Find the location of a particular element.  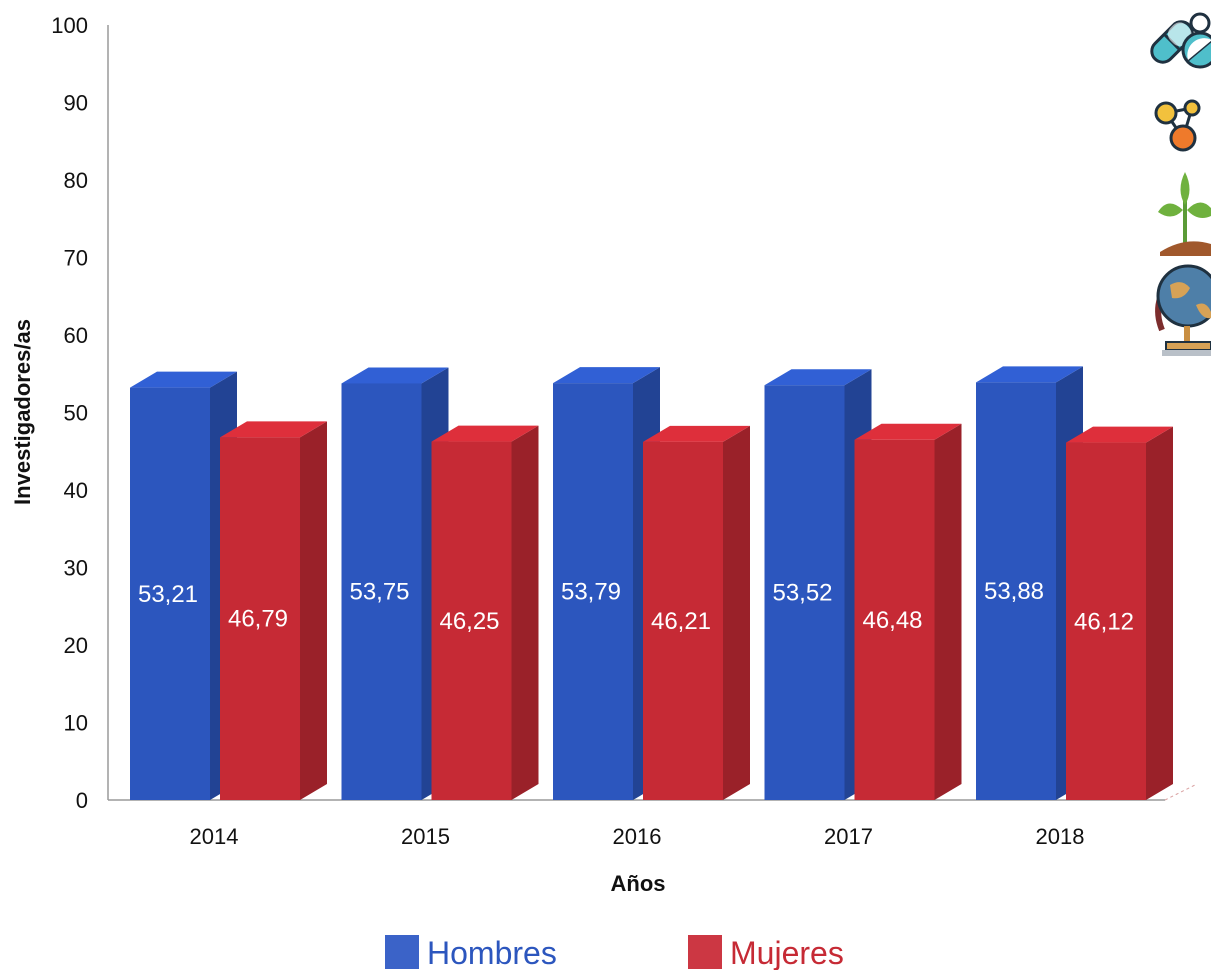

y-tick-label: 60 is located at coordinates (76, 335).